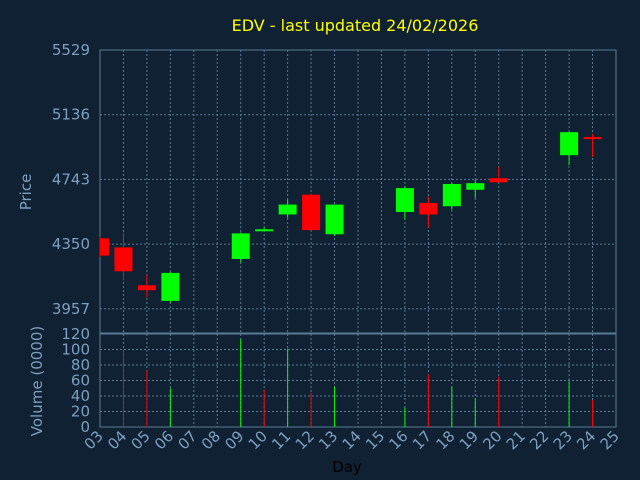  What do you see at coordinates (281, 440) in the screenshot?
I see `day-tick-label: 11` at bounding box center [281, 440].